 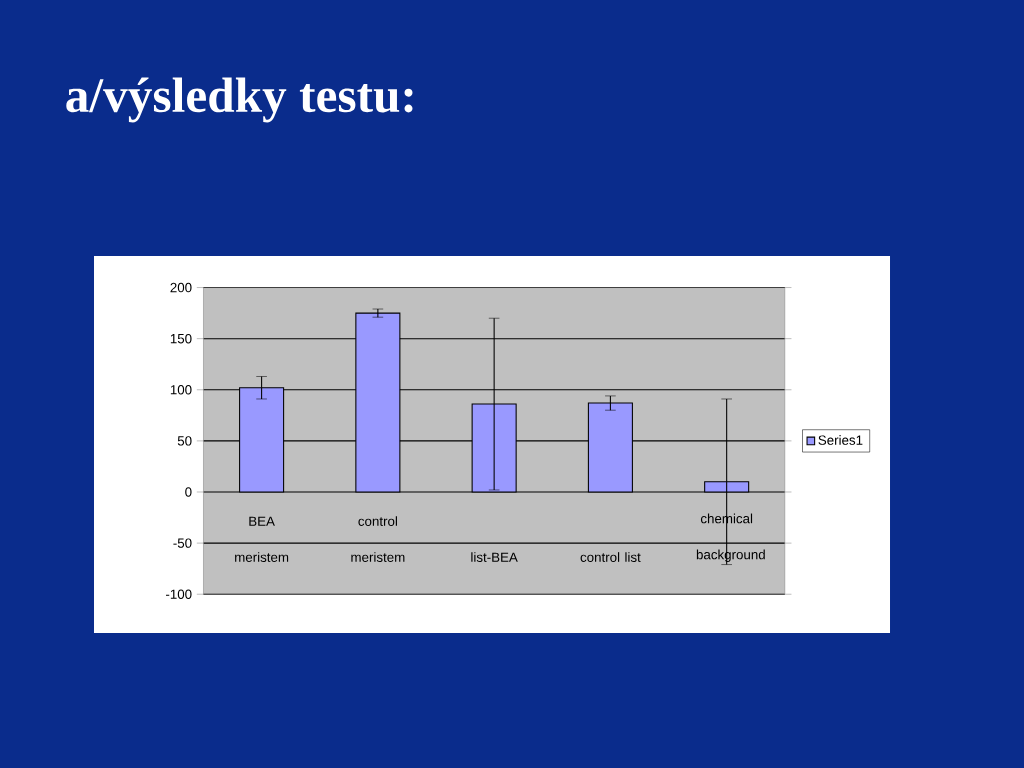 I want to click on y-tick-label: 100, so click(x=181, y=390).